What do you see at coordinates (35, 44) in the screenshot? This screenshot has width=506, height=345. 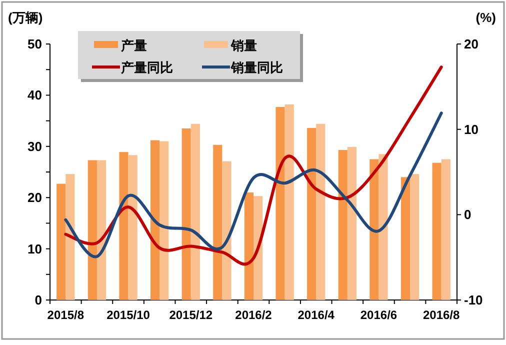 I see `y-tick-label: 50` at bounding box center [35, 44].